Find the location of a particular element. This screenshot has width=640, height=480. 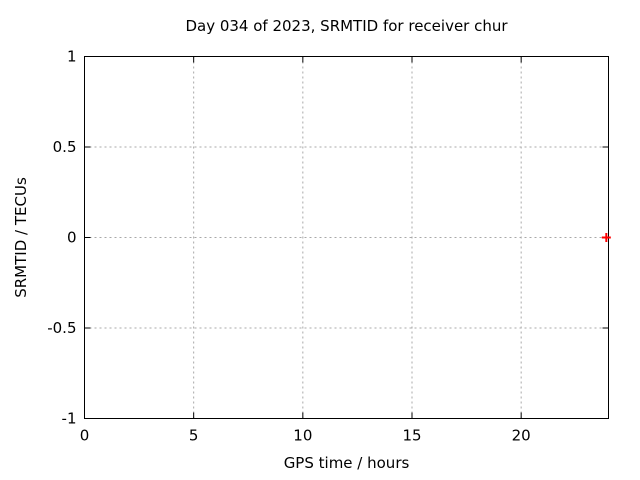

y-tick-label: 0 is located at coordinates (72, 238).